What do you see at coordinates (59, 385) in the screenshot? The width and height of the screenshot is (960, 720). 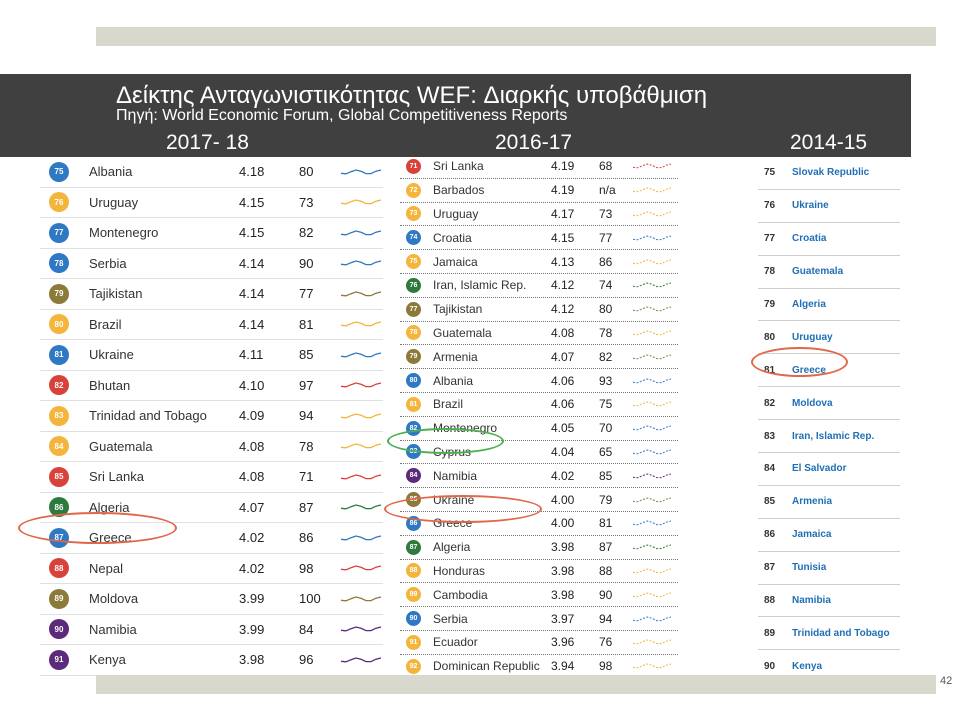 I see `rank-badge: 82` at bounding box center [59, 385].